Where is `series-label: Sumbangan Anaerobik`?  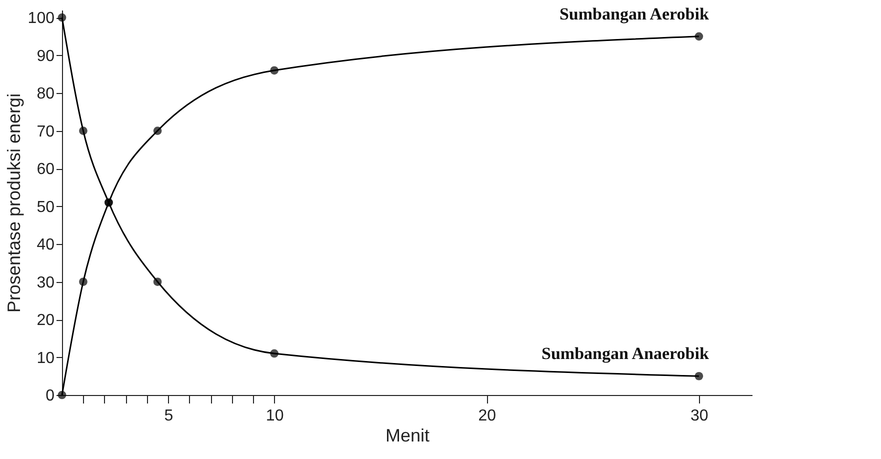
series-label: Sumbangan Anaerobik is located at coordinates (626, 354).